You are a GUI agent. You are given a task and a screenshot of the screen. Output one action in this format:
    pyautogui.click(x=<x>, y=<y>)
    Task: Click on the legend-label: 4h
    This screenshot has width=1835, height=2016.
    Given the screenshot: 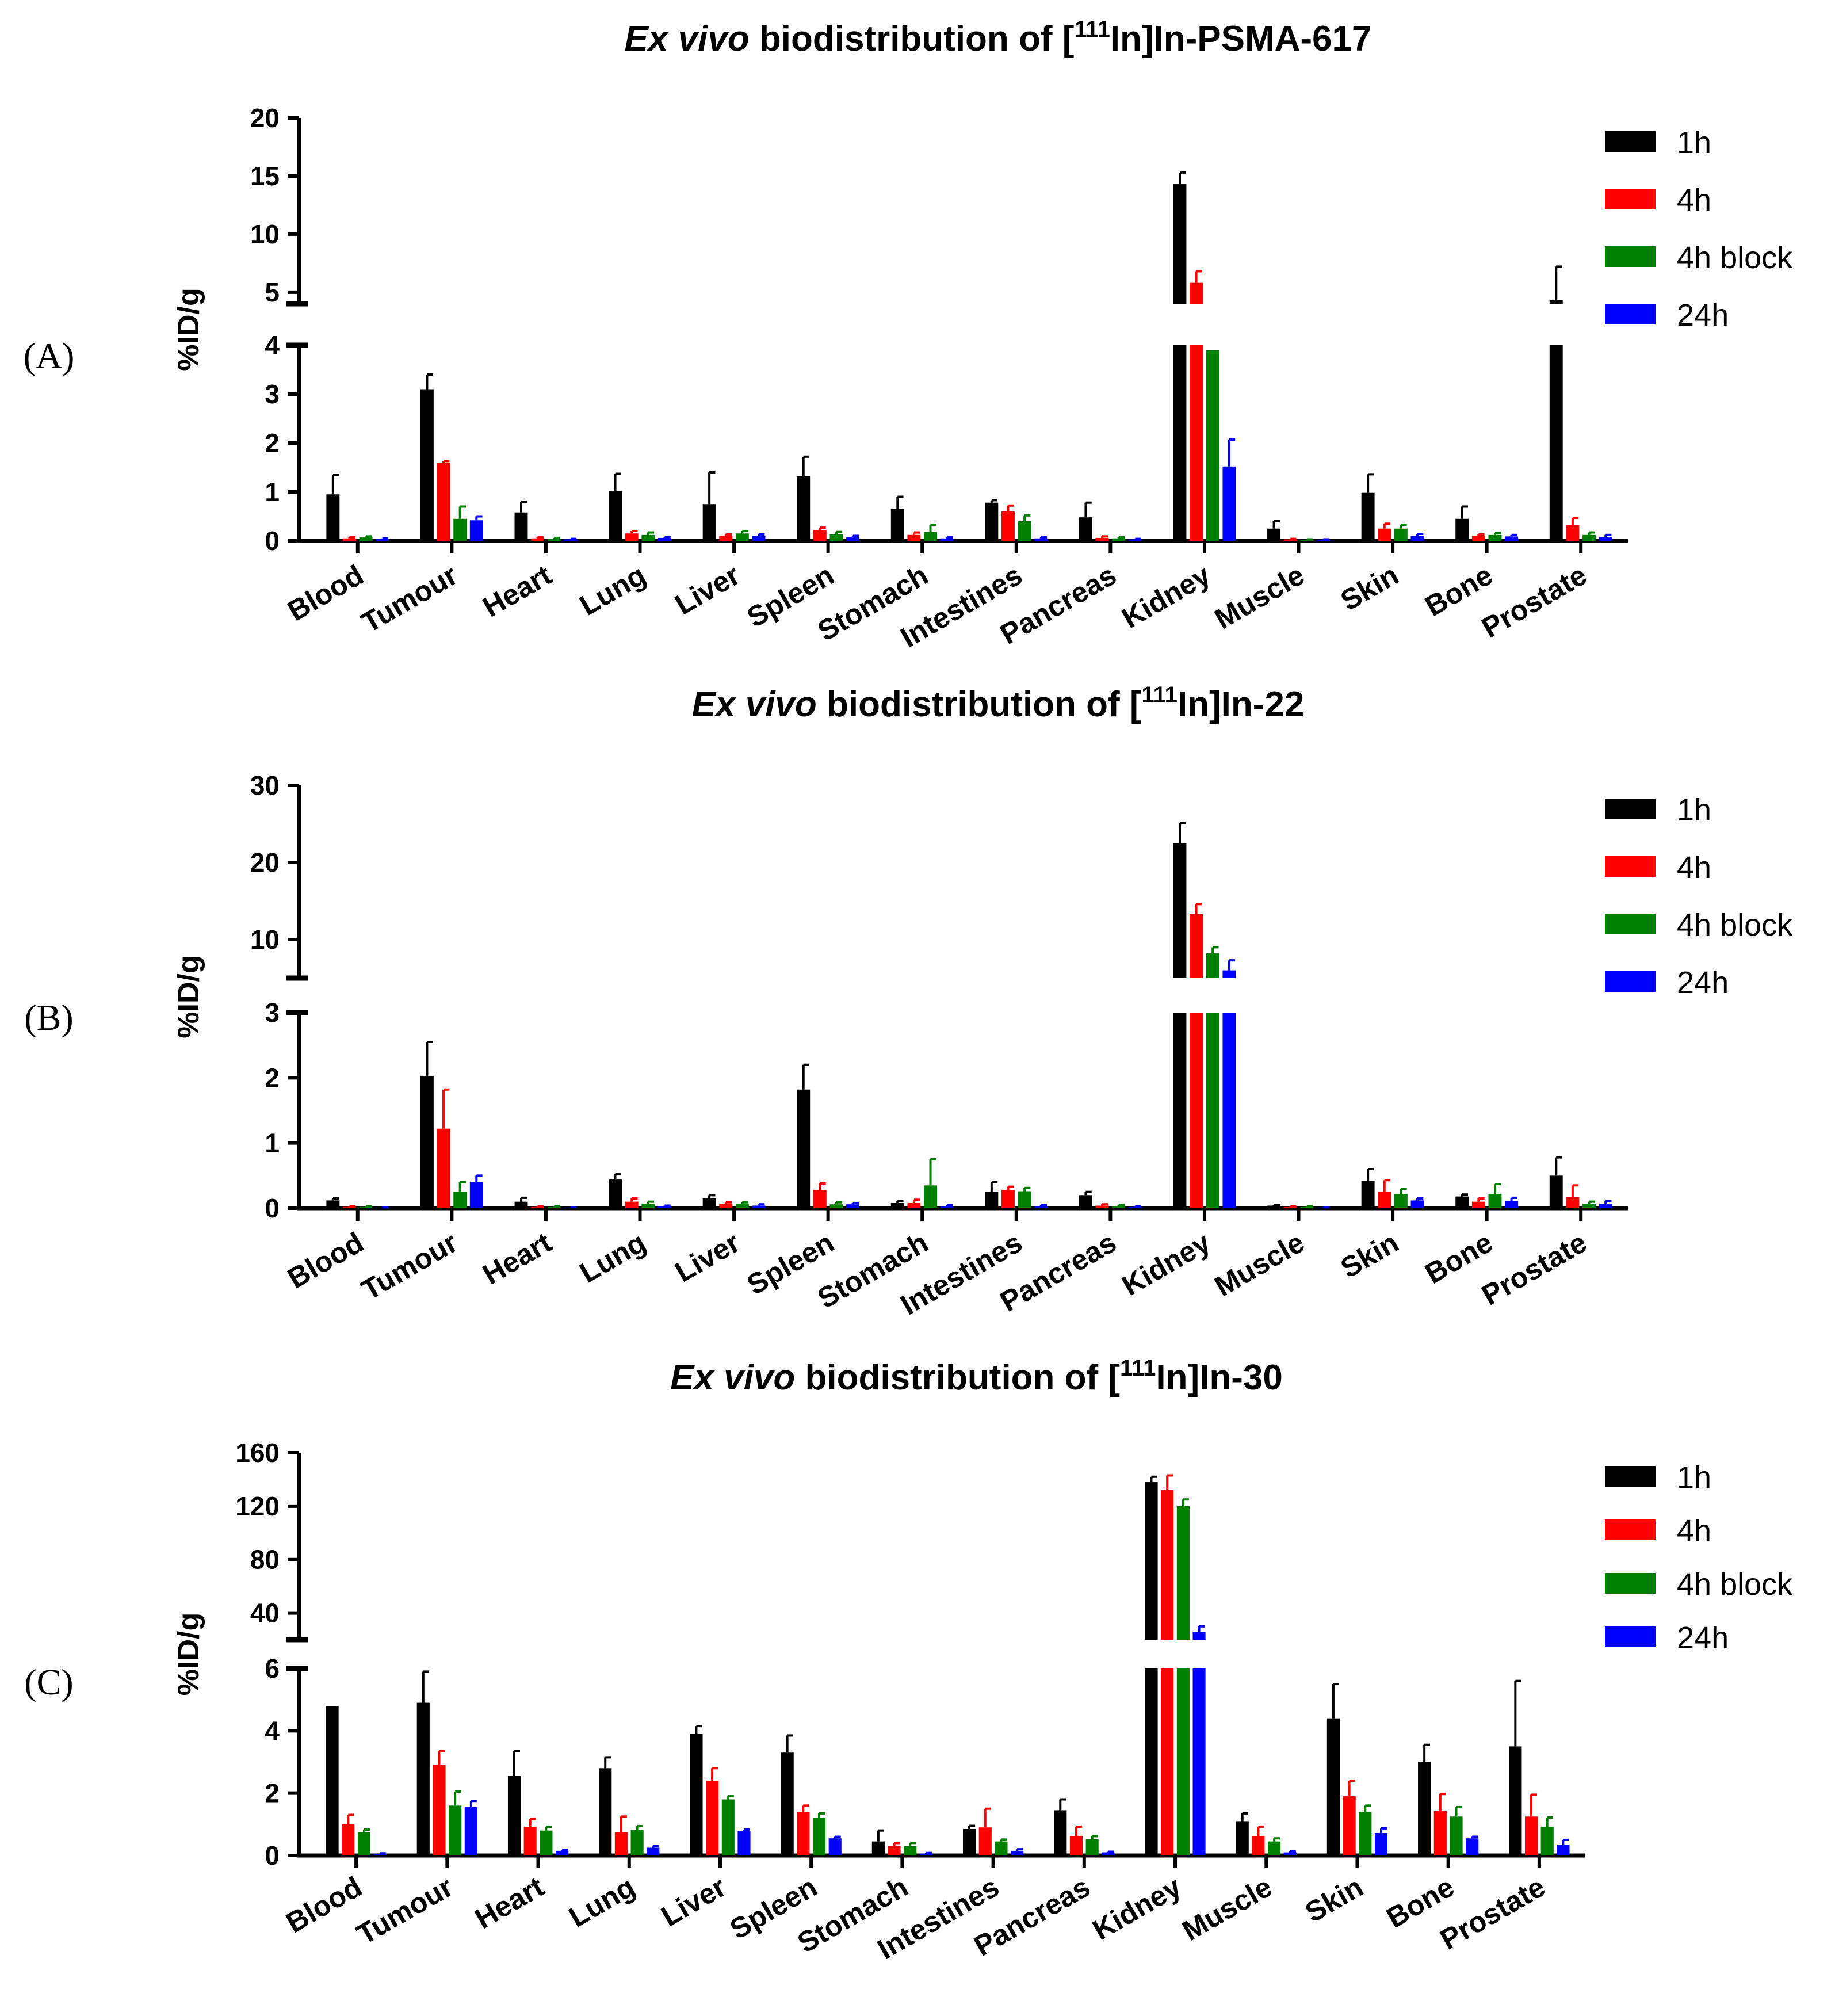 What is the action you would take?
    pyautogui.click(x=1694, y=1531)
    